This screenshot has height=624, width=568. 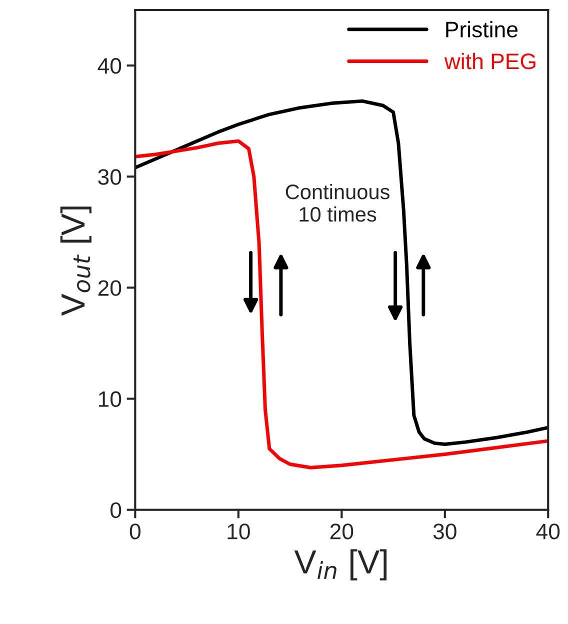 I want to click on y-tick-label: 40, so click(x=110, y=66).